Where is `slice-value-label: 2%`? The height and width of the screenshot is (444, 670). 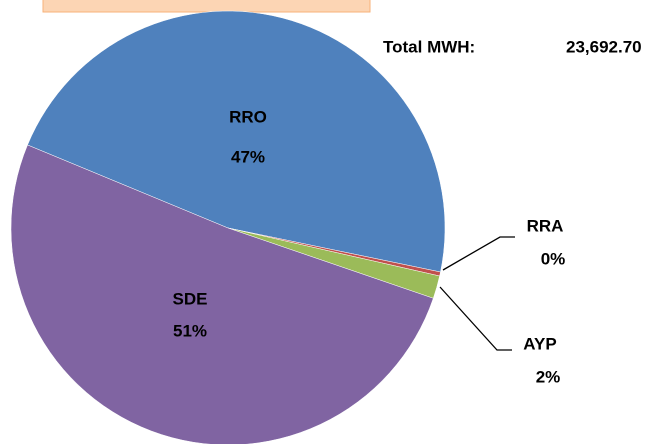
slice-value-label: 2% is located at coordinates (548, 376).